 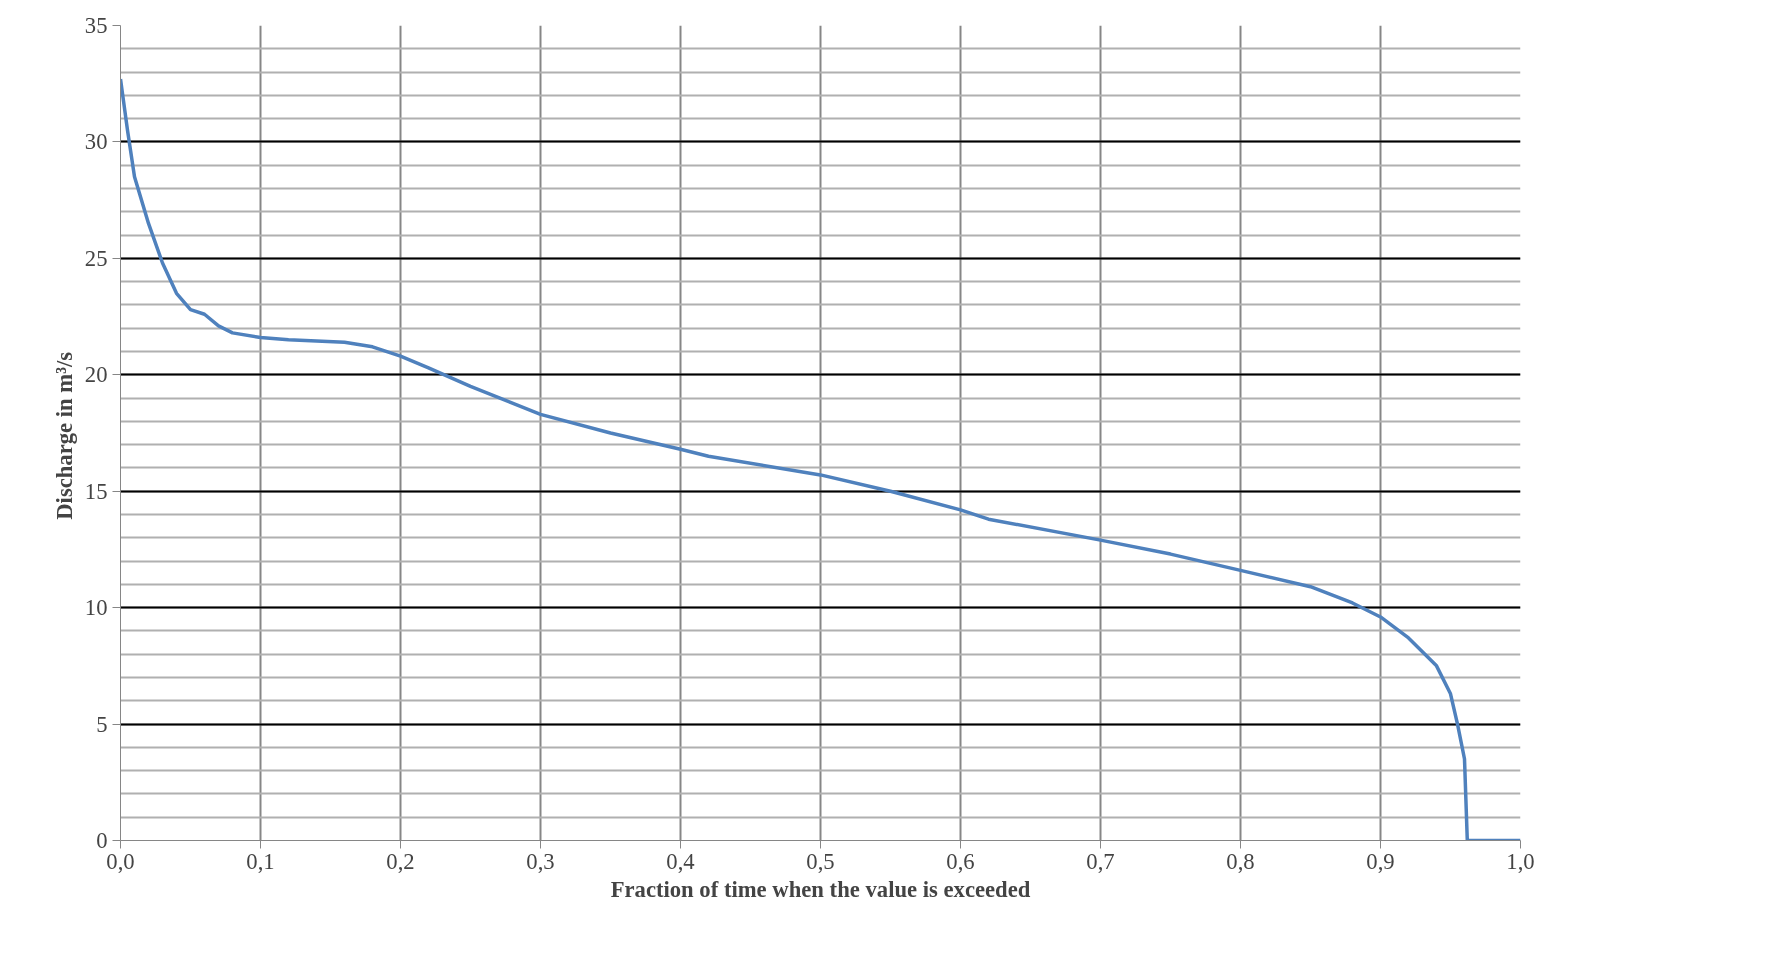 I want to click on x-tick-label: 0,0, so click(x=120, y=861).